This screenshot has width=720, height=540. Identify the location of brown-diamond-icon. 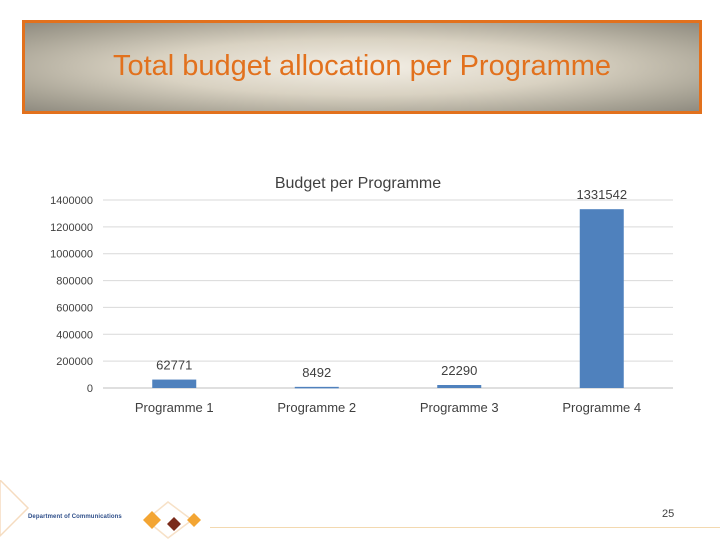
(174, 524).